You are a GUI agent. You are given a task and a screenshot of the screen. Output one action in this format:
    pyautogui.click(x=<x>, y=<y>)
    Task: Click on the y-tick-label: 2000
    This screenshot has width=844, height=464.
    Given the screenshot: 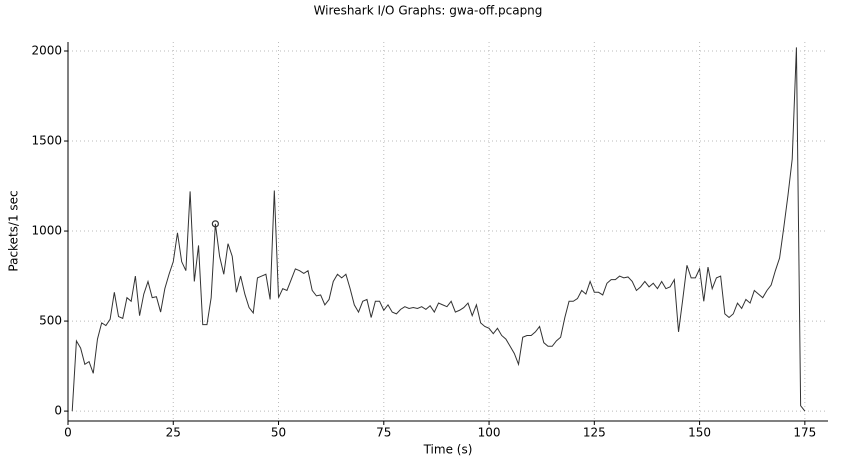 What is the action you would take?
    pyautogui.click(x=46, y=51)
    